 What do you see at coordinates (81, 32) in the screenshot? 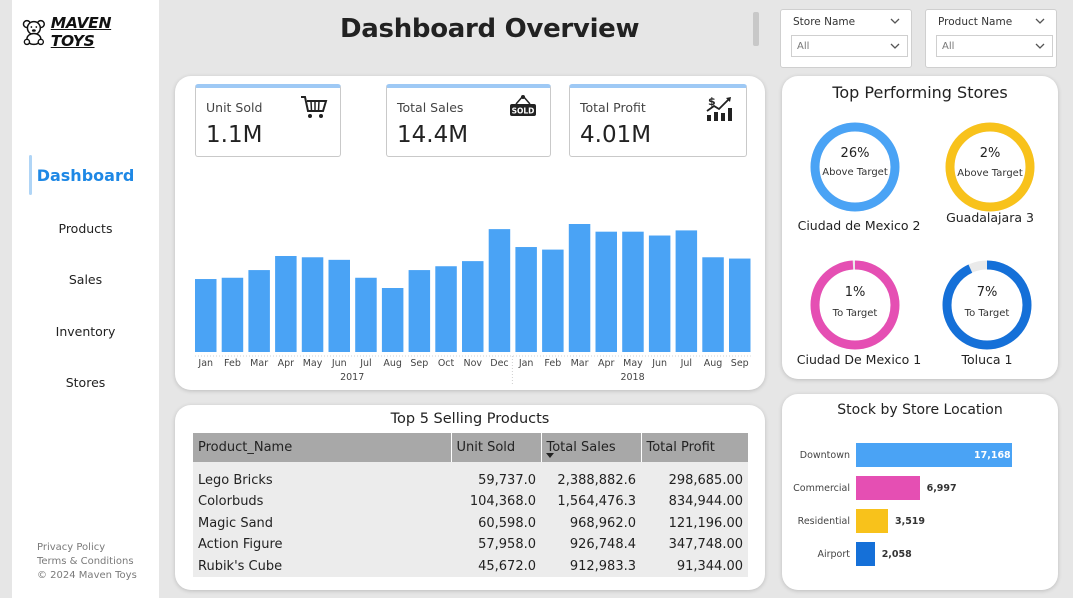
I see `brand-name: MAVEN TOYS` at bounding box center [81, 32].